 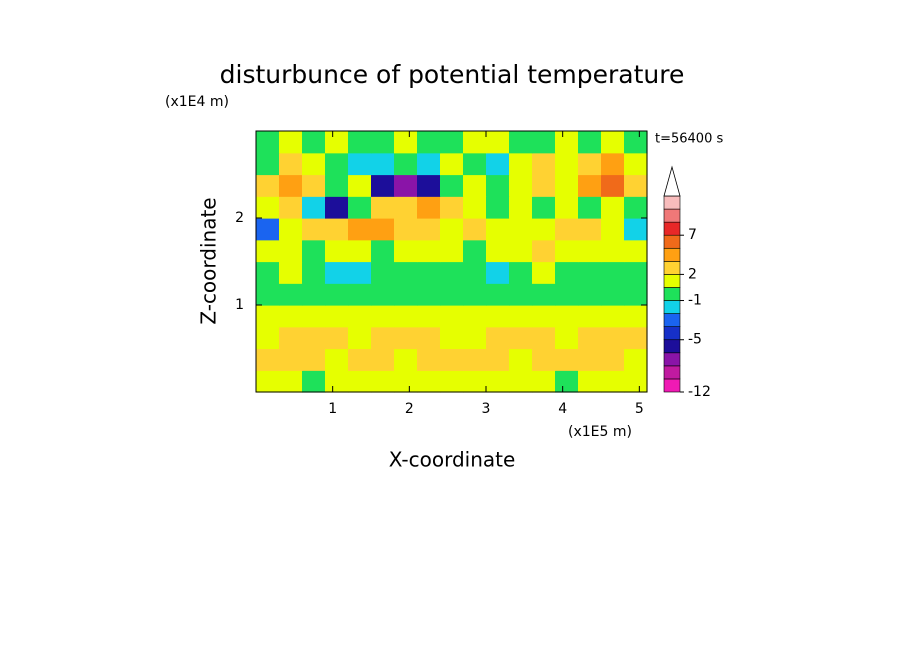 I want to click on y-tick-label: 2, so click(x=239, y=218).